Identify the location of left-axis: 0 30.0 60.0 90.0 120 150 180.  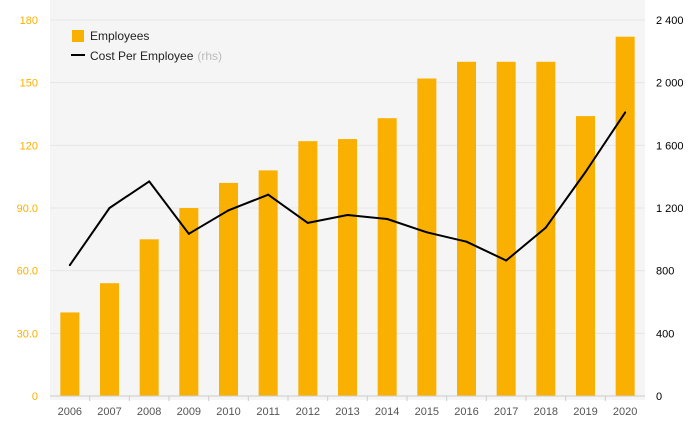
(27, 209).